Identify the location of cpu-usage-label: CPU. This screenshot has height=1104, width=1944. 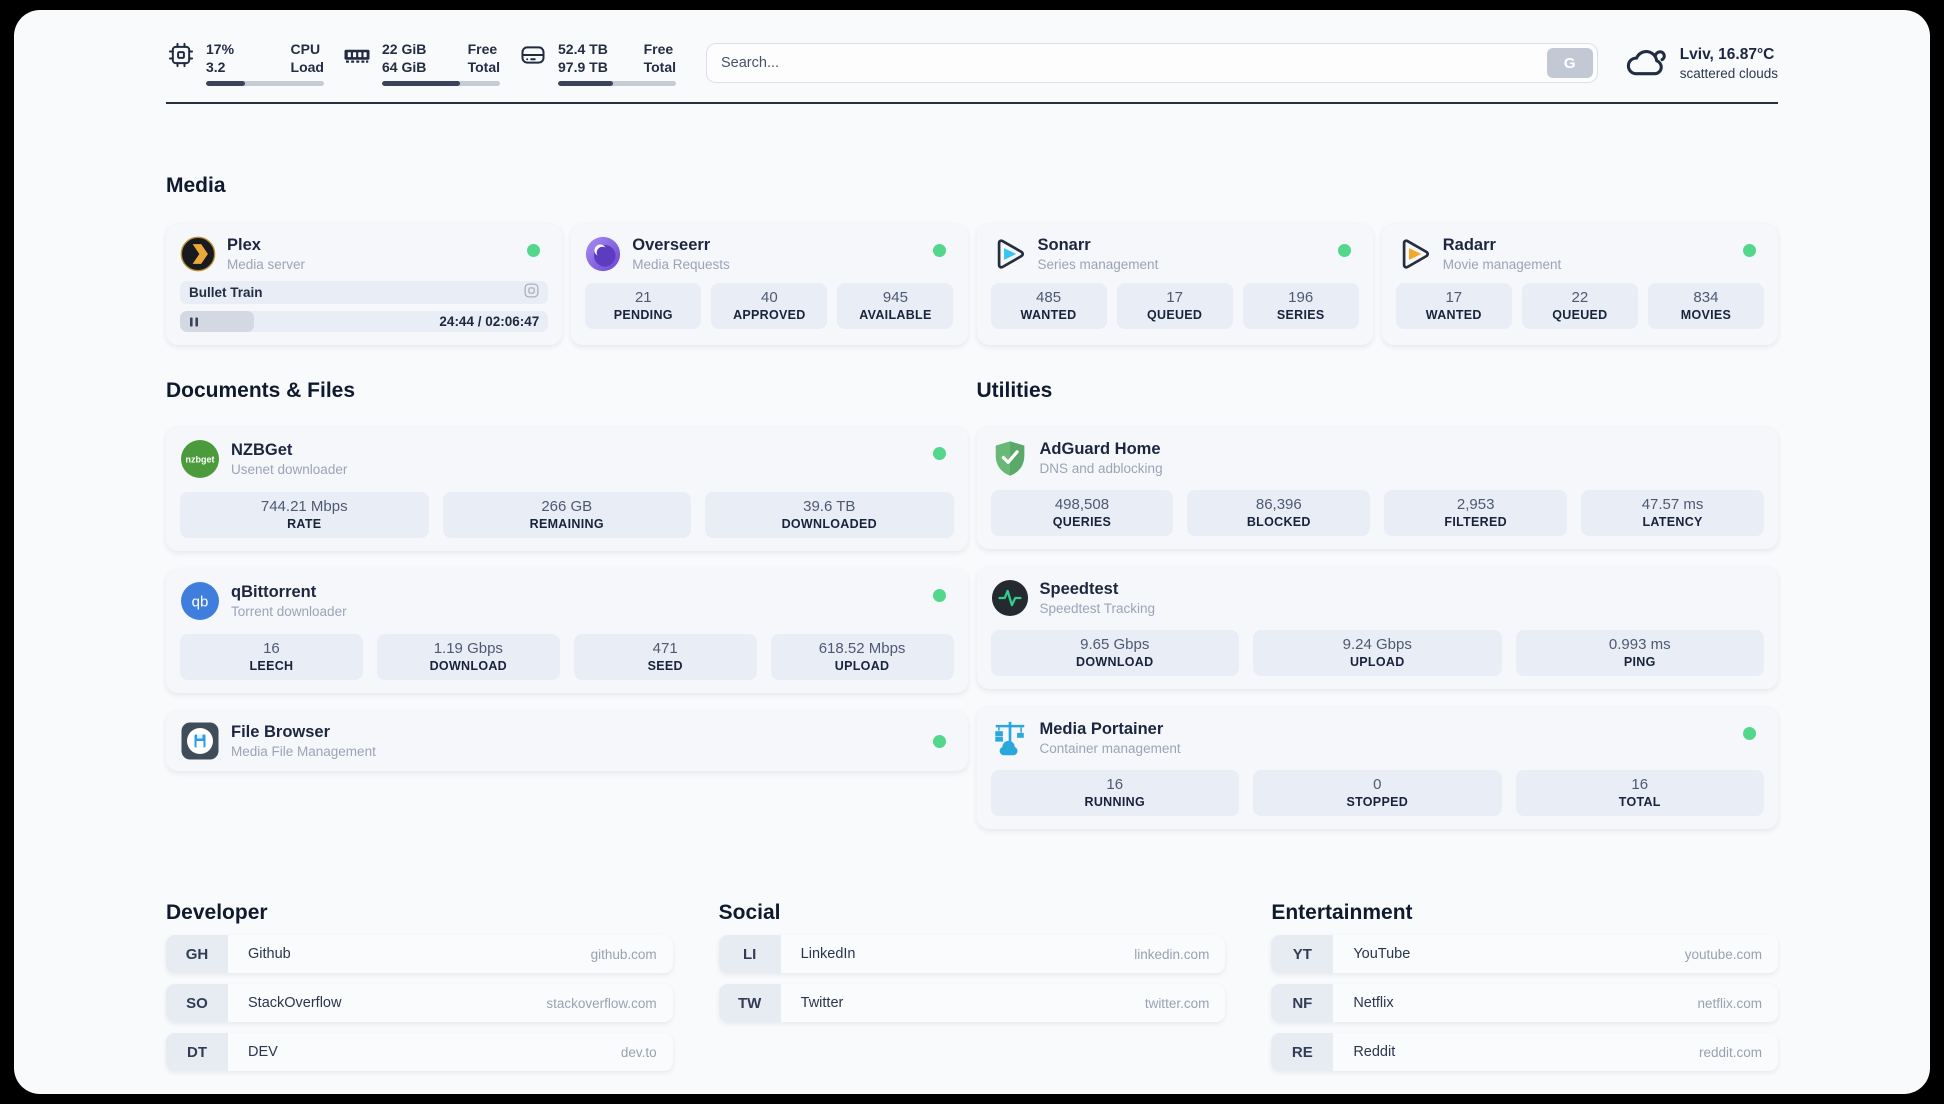
(305, 49).